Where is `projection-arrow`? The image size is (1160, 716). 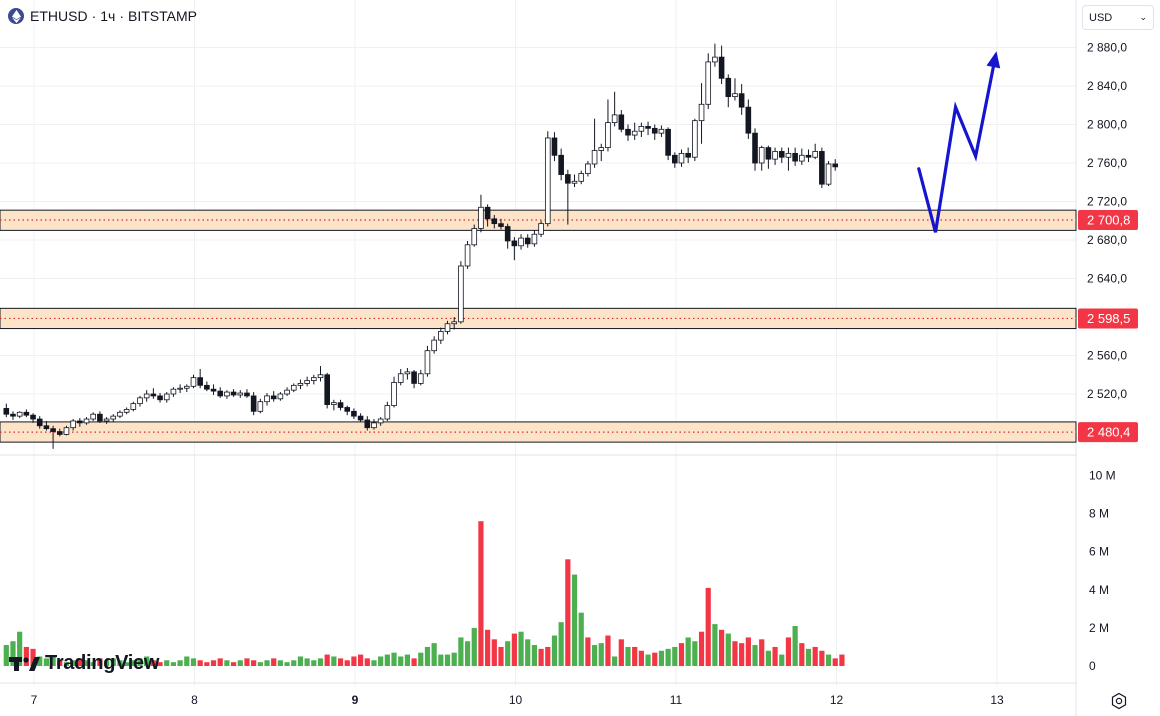 projection-arrow is located at coordinates (959, 142).